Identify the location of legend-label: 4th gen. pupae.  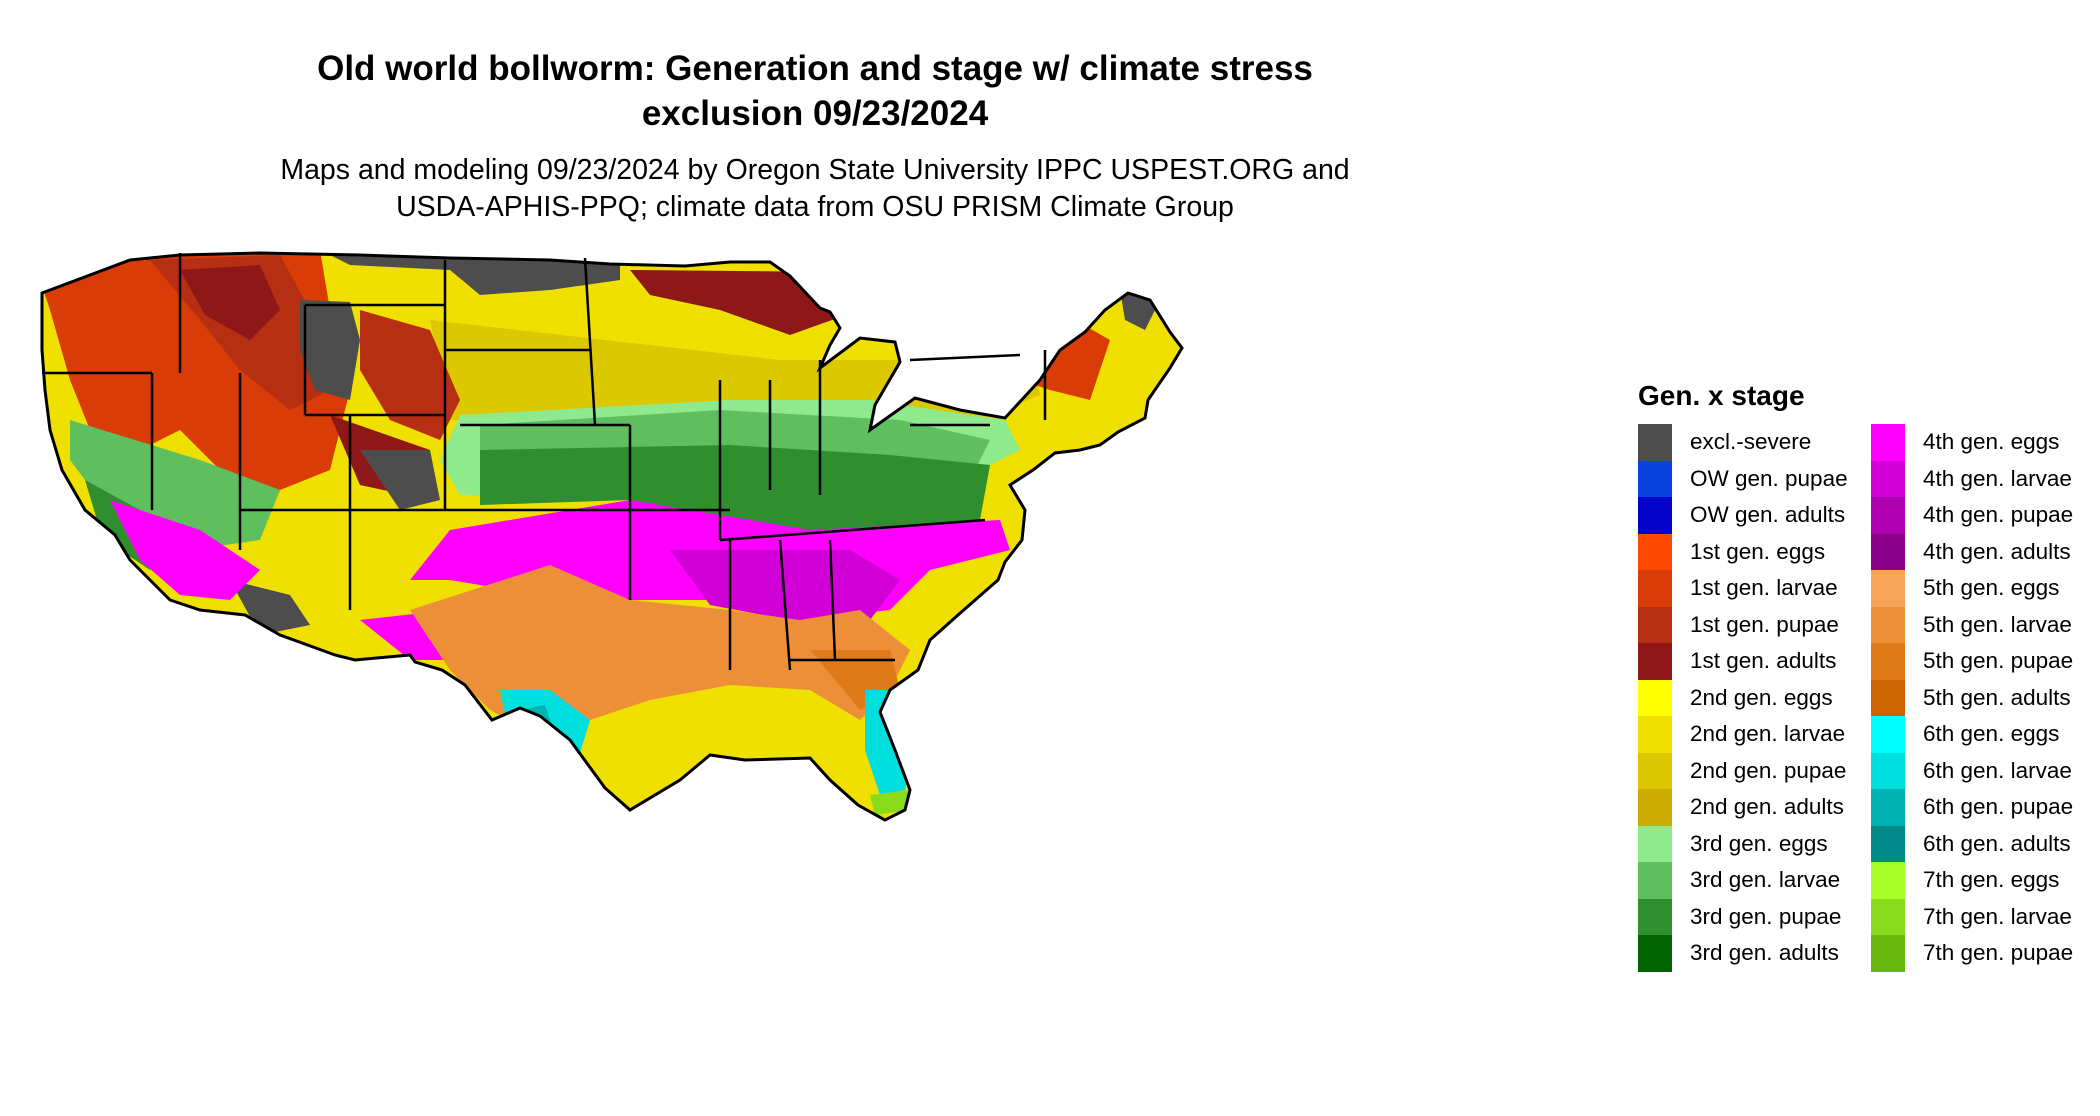
(1998, 514).